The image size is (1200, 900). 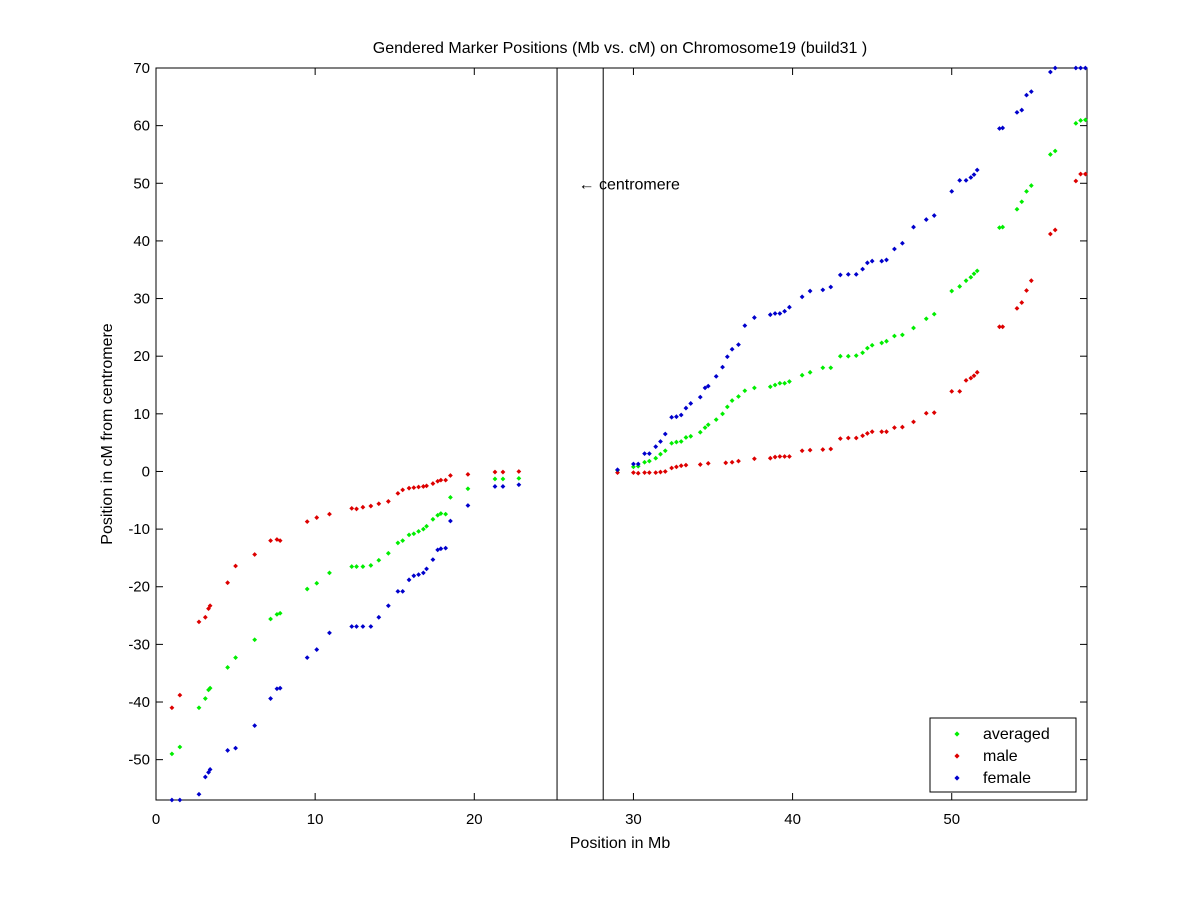 I want to click on legend-marker-female, so click(x=957, y=778).